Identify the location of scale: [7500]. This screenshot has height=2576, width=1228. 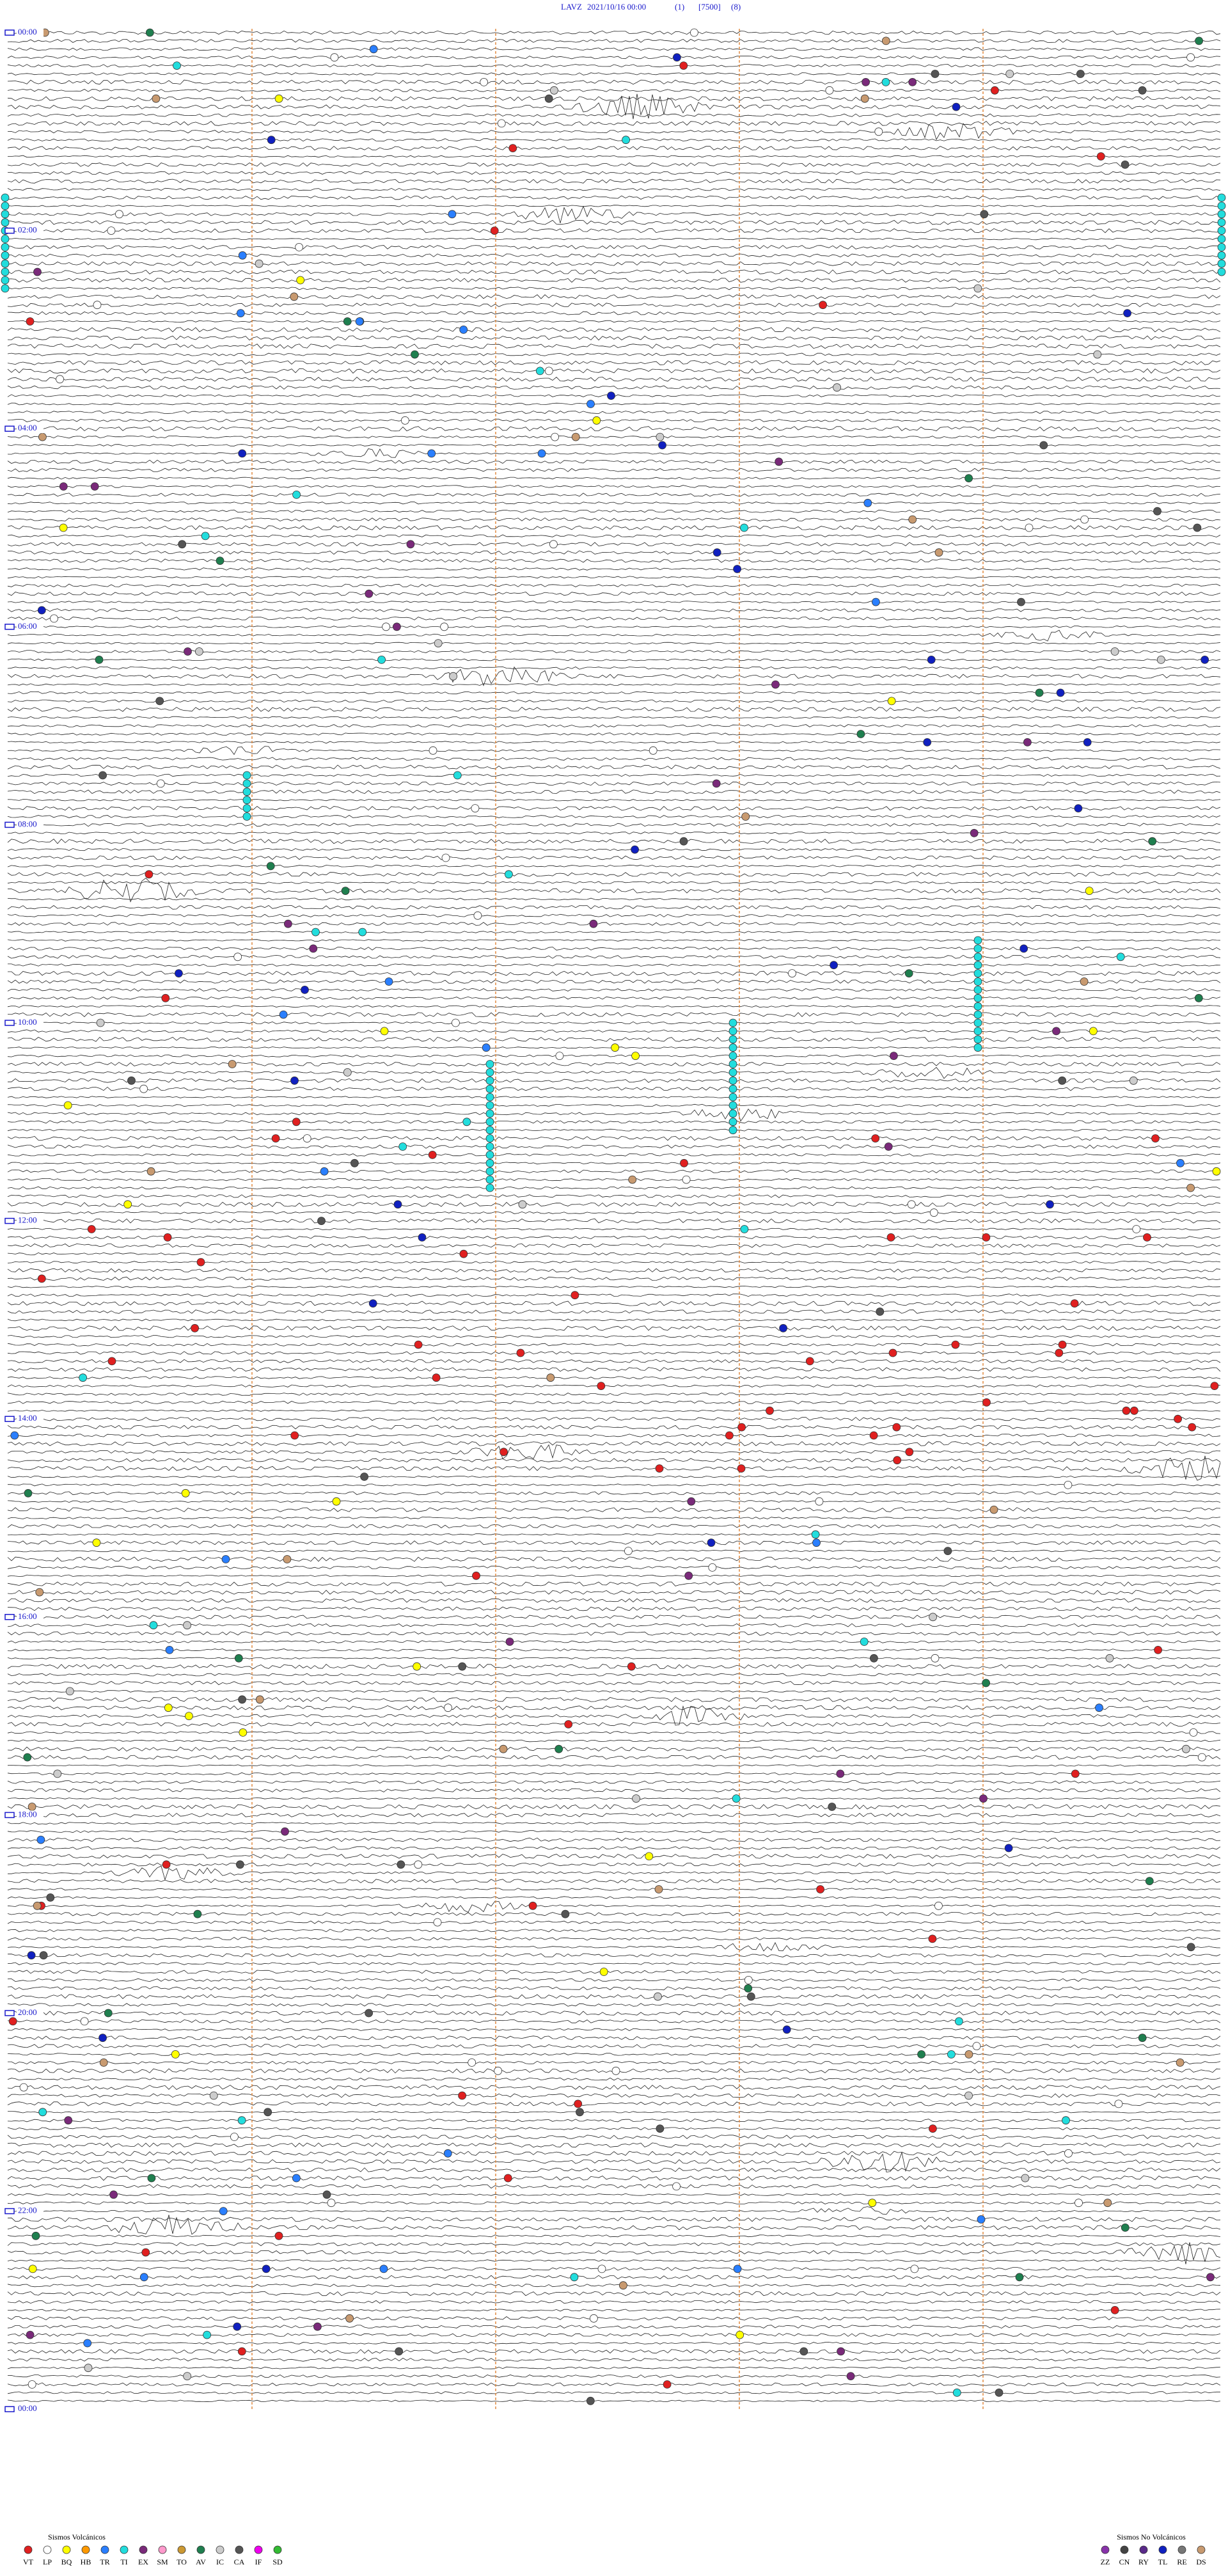
(709, 7).